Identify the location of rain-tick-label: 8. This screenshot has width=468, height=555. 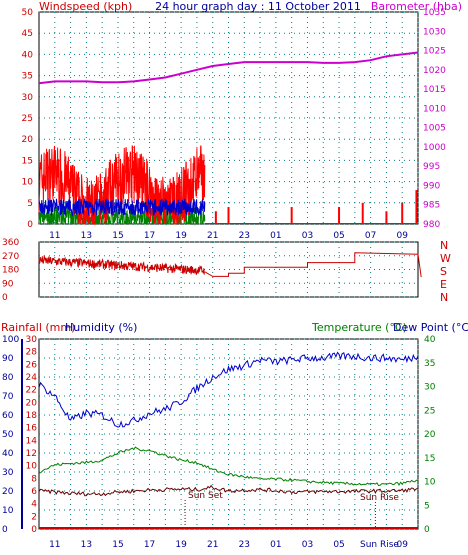
(34, 479).